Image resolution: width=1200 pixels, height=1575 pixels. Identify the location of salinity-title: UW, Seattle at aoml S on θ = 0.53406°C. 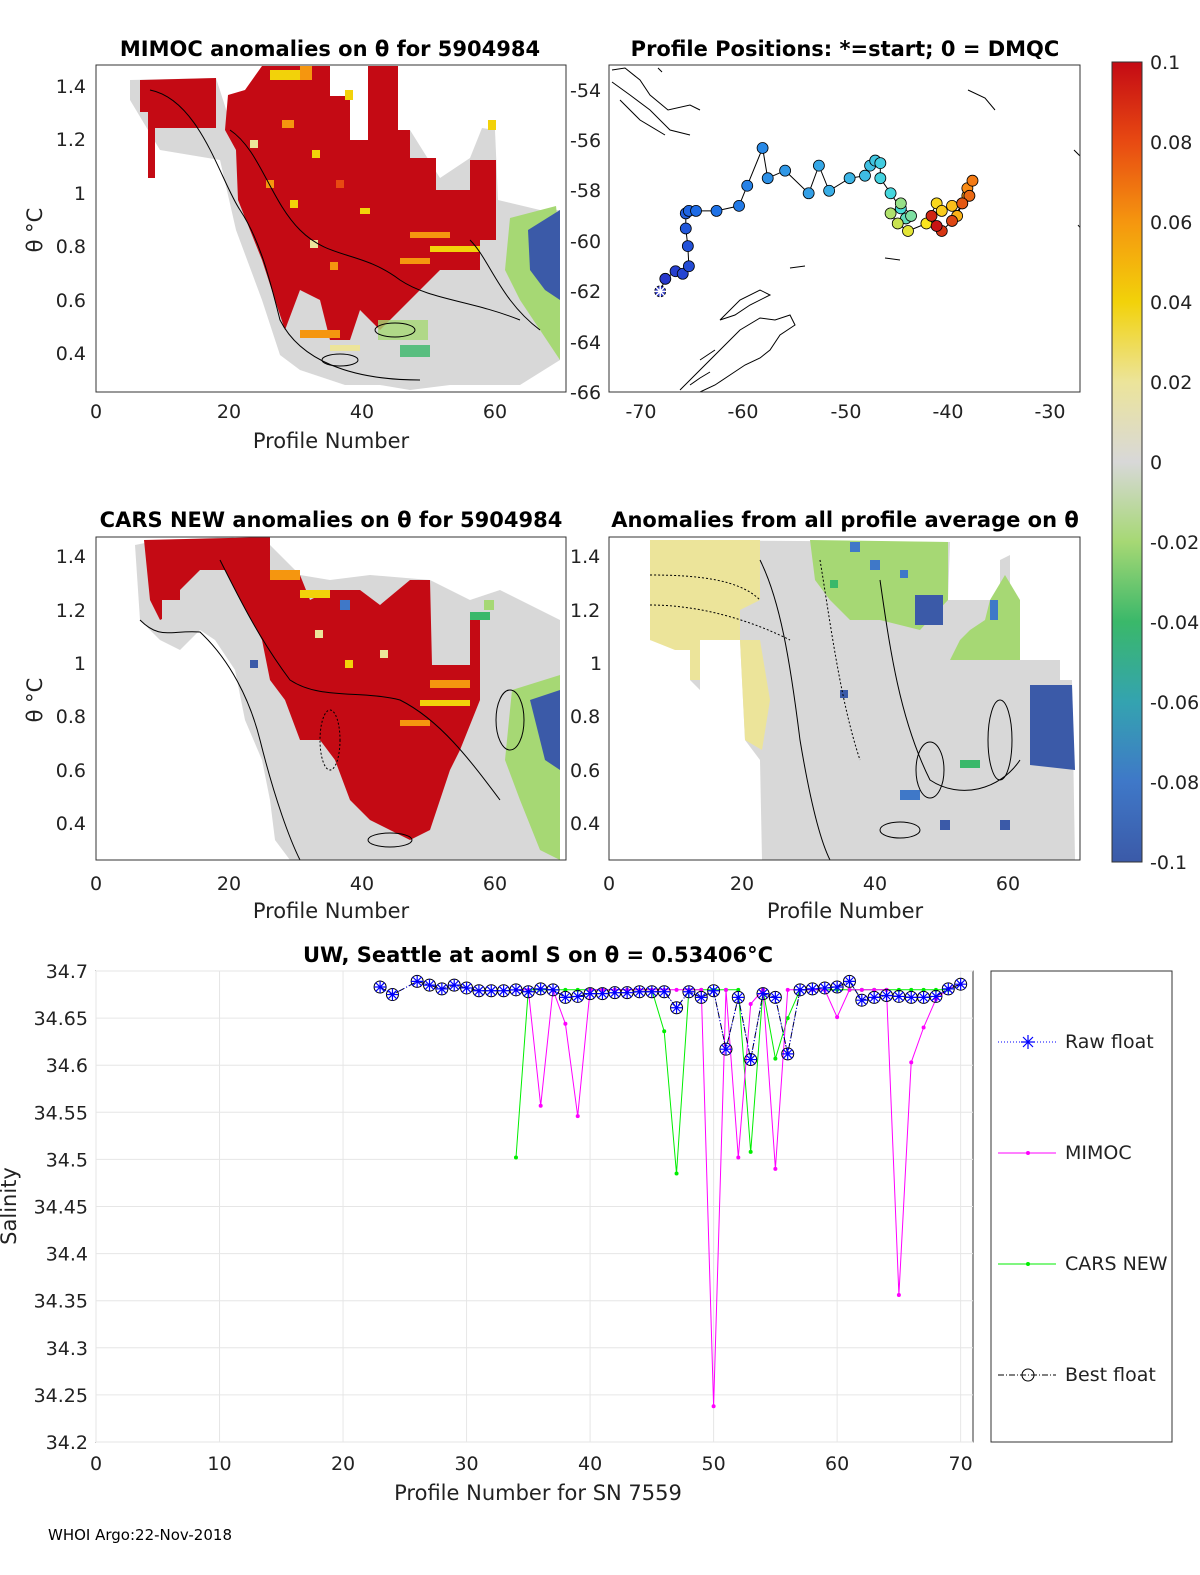
(538, 955).